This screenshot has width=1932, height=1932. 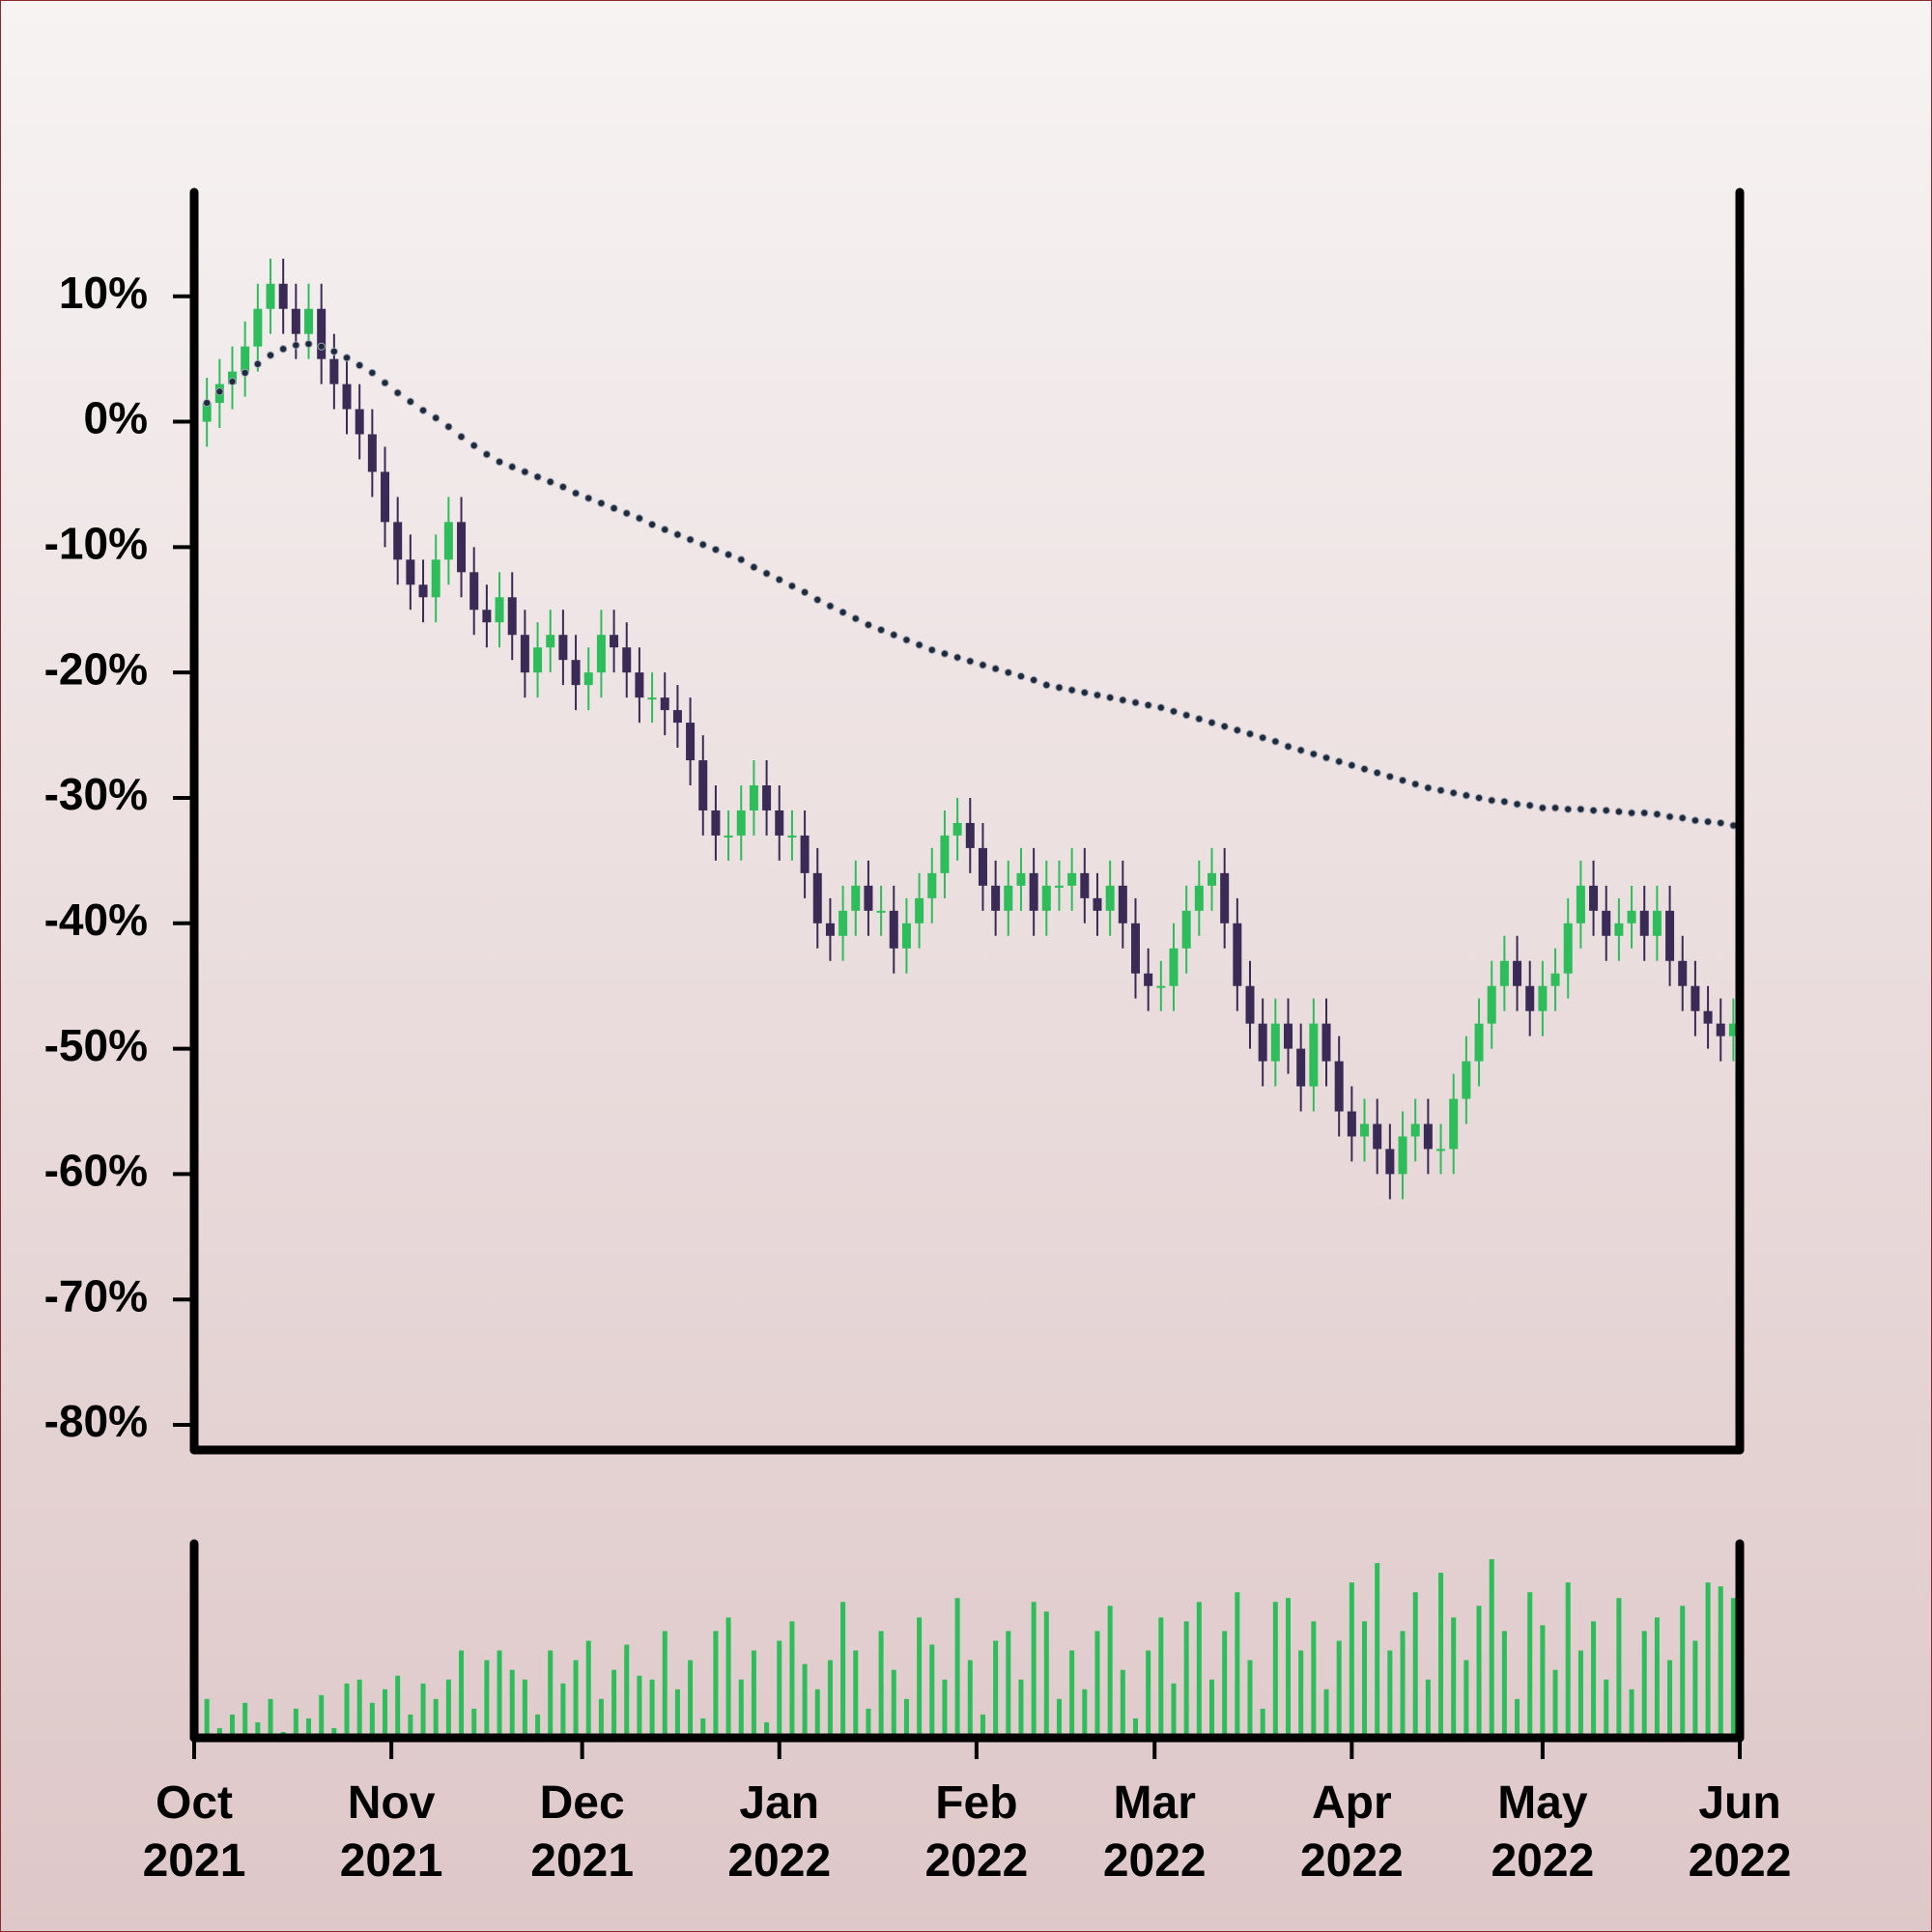 I want to click on y-tick-label: -20%, so click(x=96, y=668).